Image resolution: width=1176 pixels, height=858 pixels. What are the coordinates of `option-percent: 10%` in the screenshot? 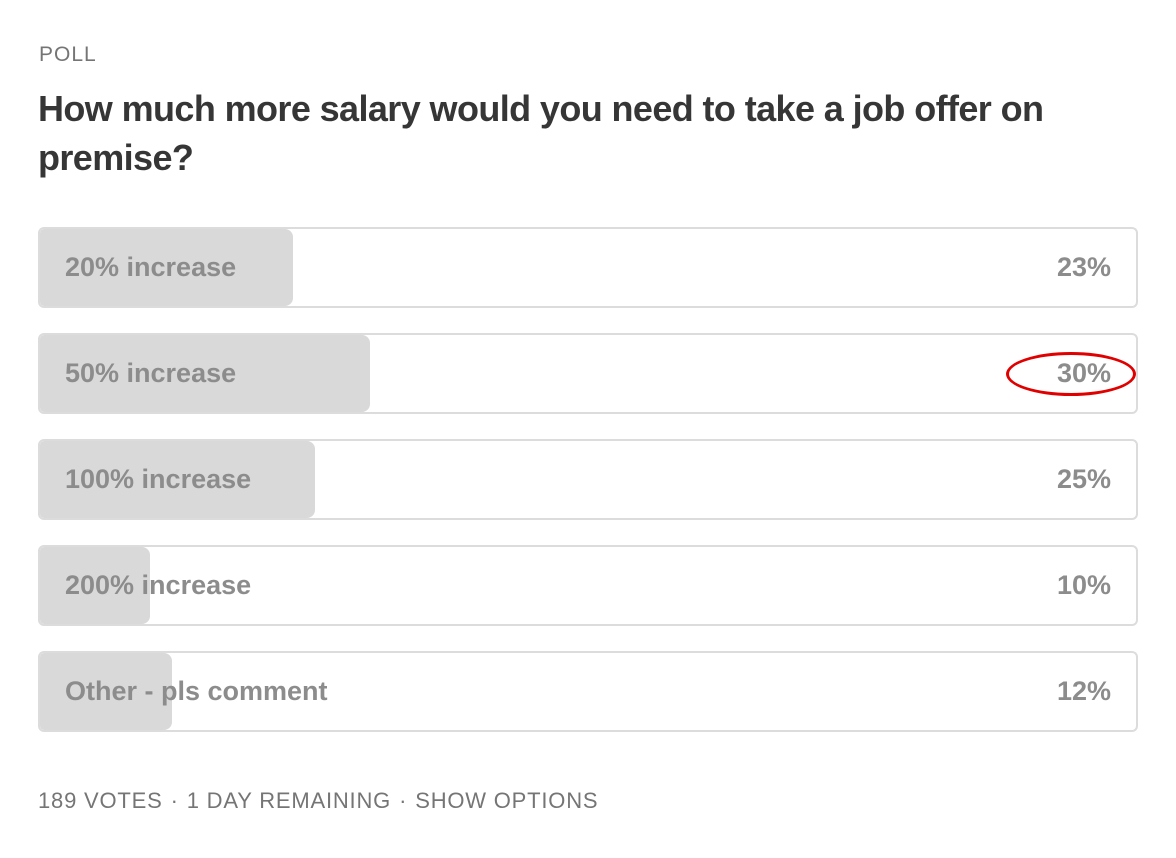 It's located at (1083, 585).